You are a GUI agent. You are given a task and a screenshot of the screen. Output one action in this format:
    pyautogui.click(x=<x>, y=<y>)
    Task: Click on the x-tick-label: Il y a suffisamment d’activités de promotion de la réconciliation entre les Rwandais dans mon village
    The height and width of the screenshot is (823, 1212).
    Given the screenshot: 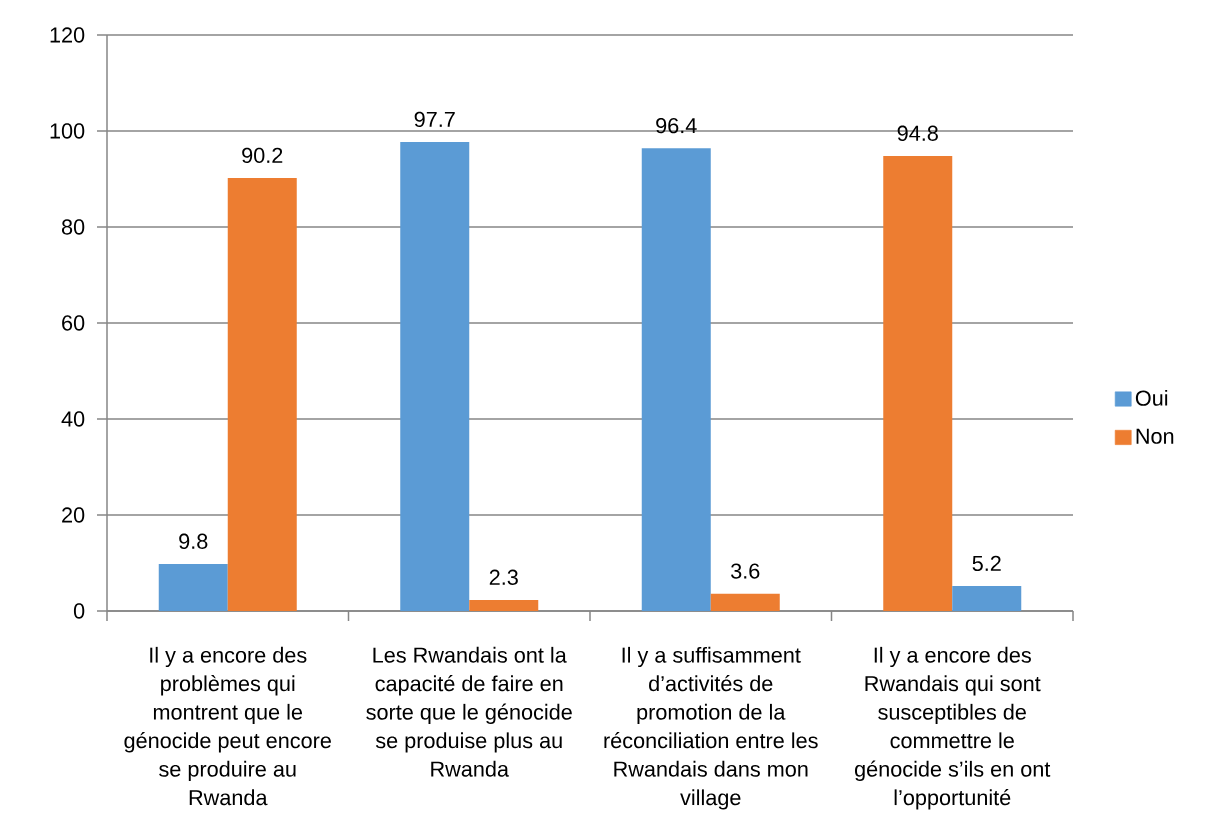 What is the action you would take?
    pyautogui.click(x=711, y=728)
    